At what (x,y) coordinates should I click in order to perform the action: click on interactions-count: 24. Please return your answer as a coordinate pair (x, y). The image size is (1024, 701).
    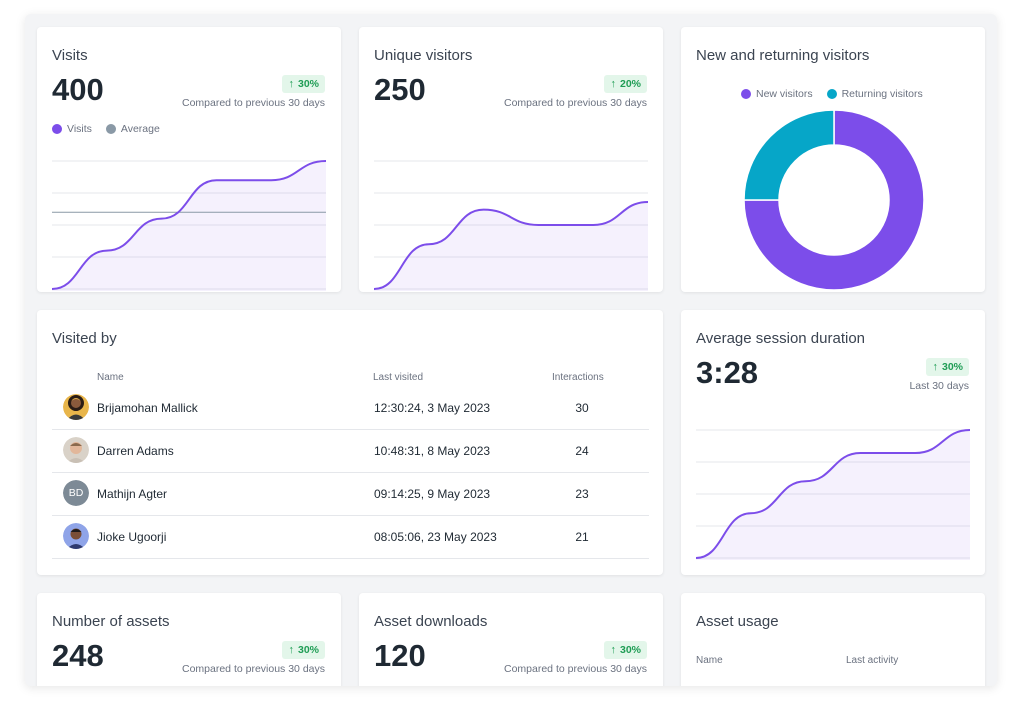
    Looking at the image, I should click on (582, 451).